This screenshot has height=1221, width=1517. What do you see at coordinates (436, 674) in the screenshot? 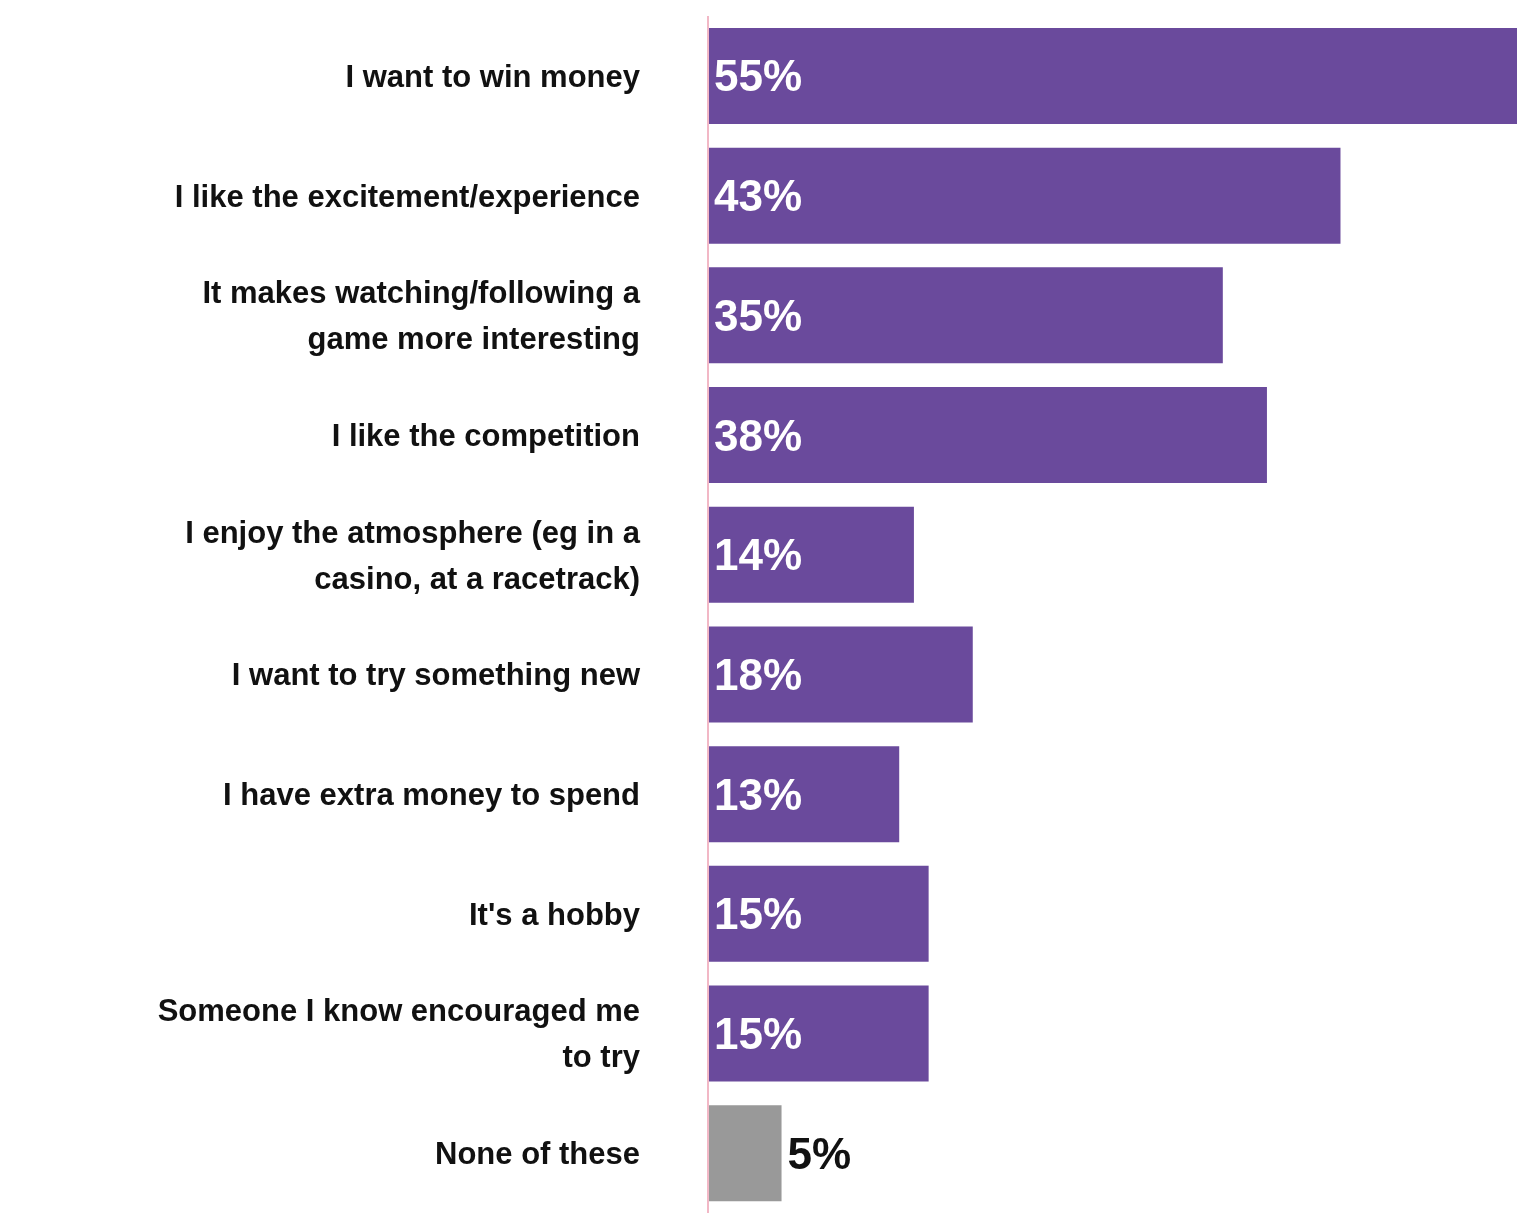
I see `y-tick-label: I want to try something new` at bounding box center [436, 674].